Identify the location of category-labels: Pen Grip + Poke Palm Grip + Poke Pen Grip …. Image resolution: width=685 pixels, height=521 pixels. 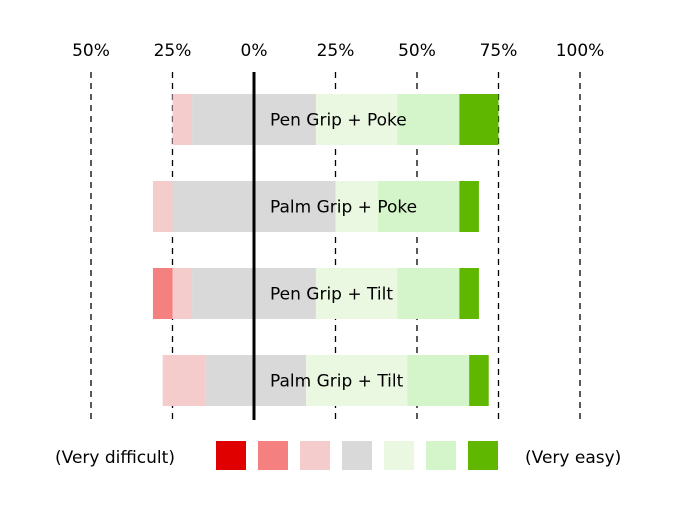
(343, 251).